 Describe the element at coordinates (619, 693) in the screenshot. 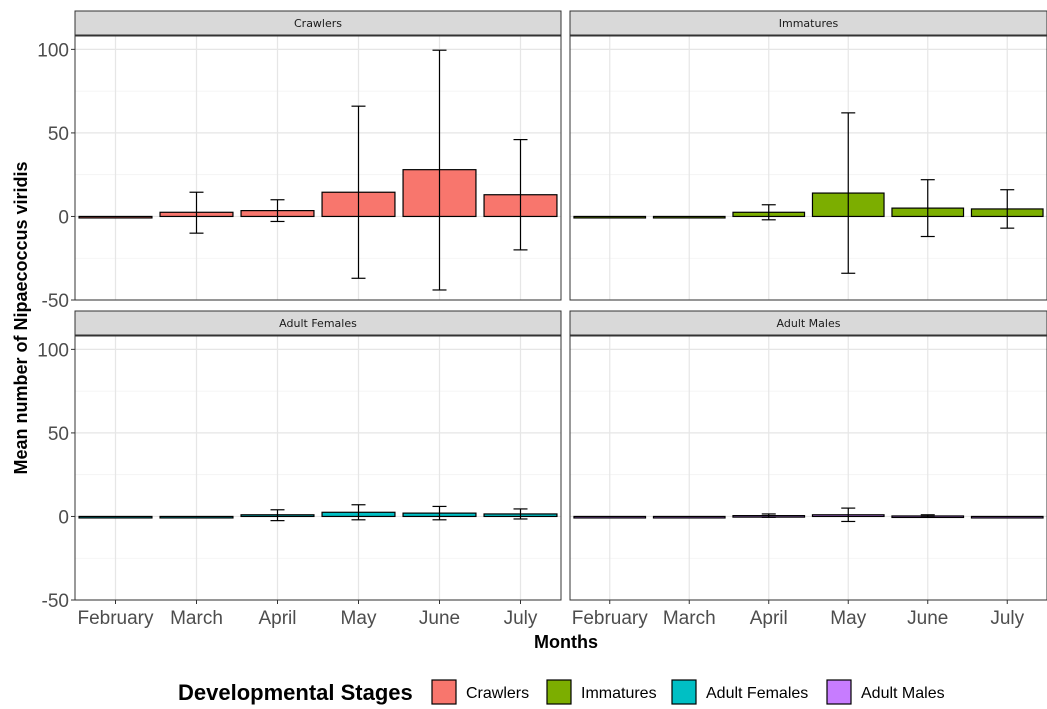

I see `legend-label: Immatures` at that location.